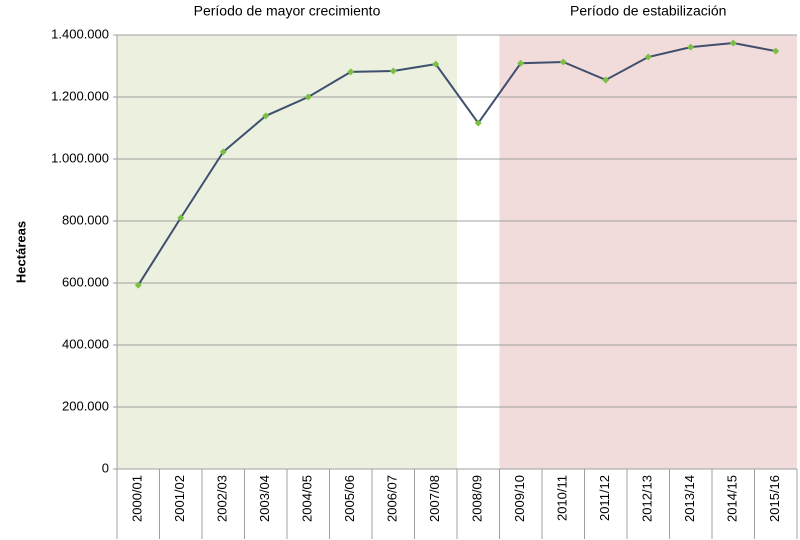 The width and height of the screenshot is (800, 540). Describe the element at coordinates (392, 498) in the screenshot. I see `x-tick-label: 2006/07` at that location.